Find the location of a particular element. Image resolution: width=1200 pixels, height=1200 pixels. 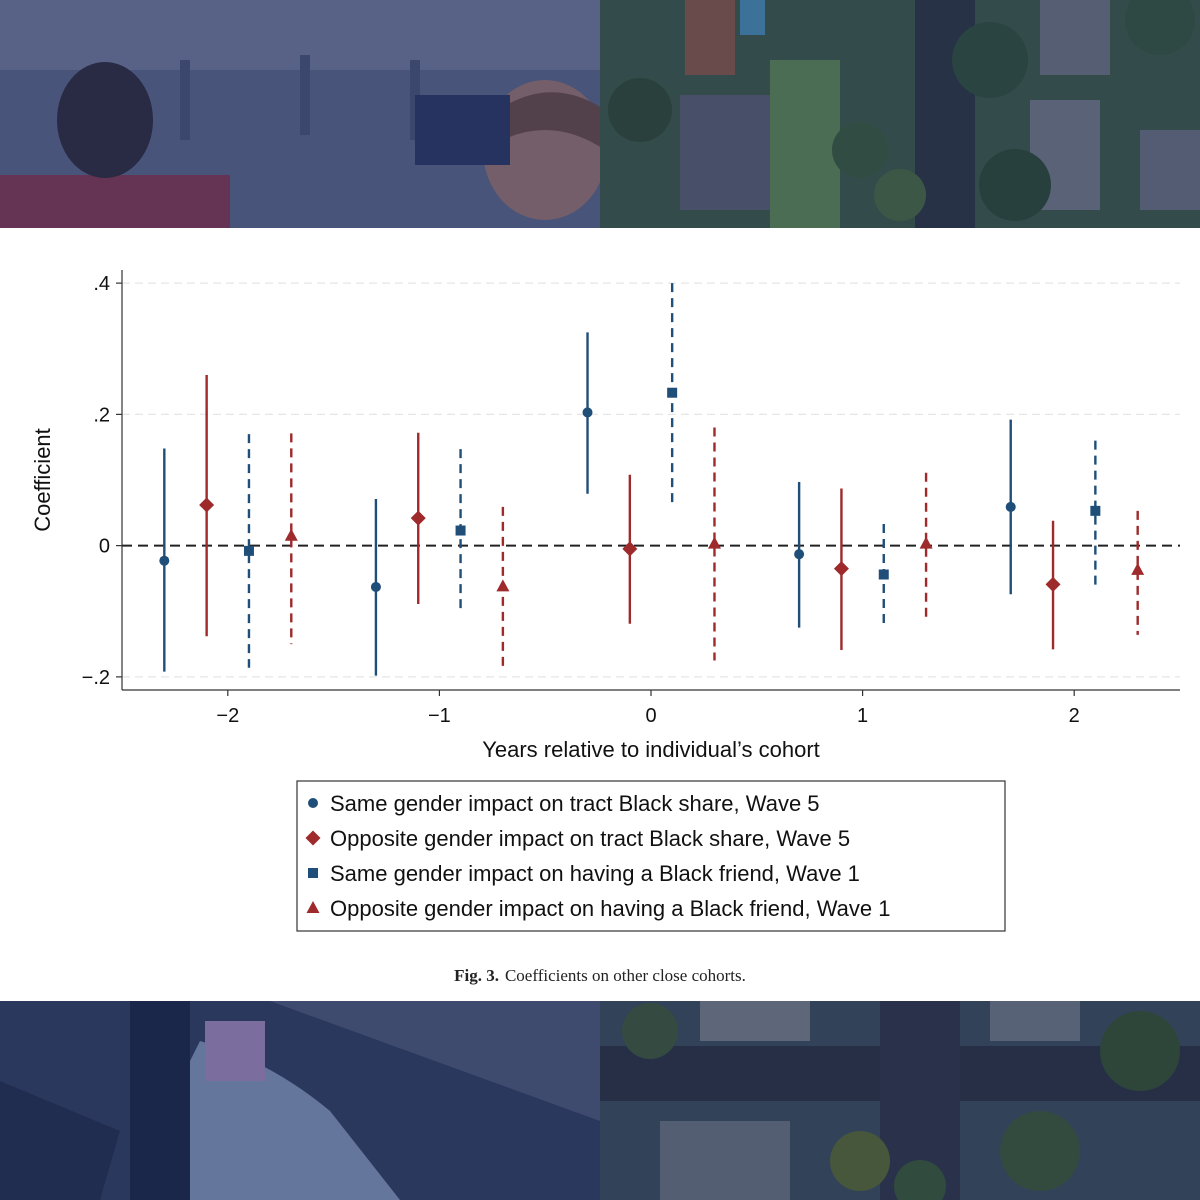

caption-label: Fig. 3. is located at coordinates (476, 975).